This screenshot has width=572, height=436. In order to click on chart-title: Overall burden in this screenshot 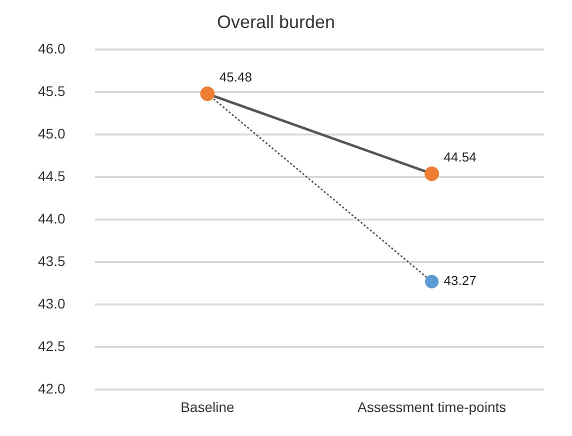, I will do `click(276, 22)`.